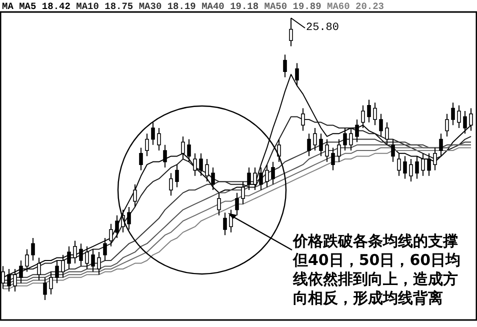  Describe the element at coordinates (233, 6) in the screenshot. I see `text: MA40 19.18` at that location.